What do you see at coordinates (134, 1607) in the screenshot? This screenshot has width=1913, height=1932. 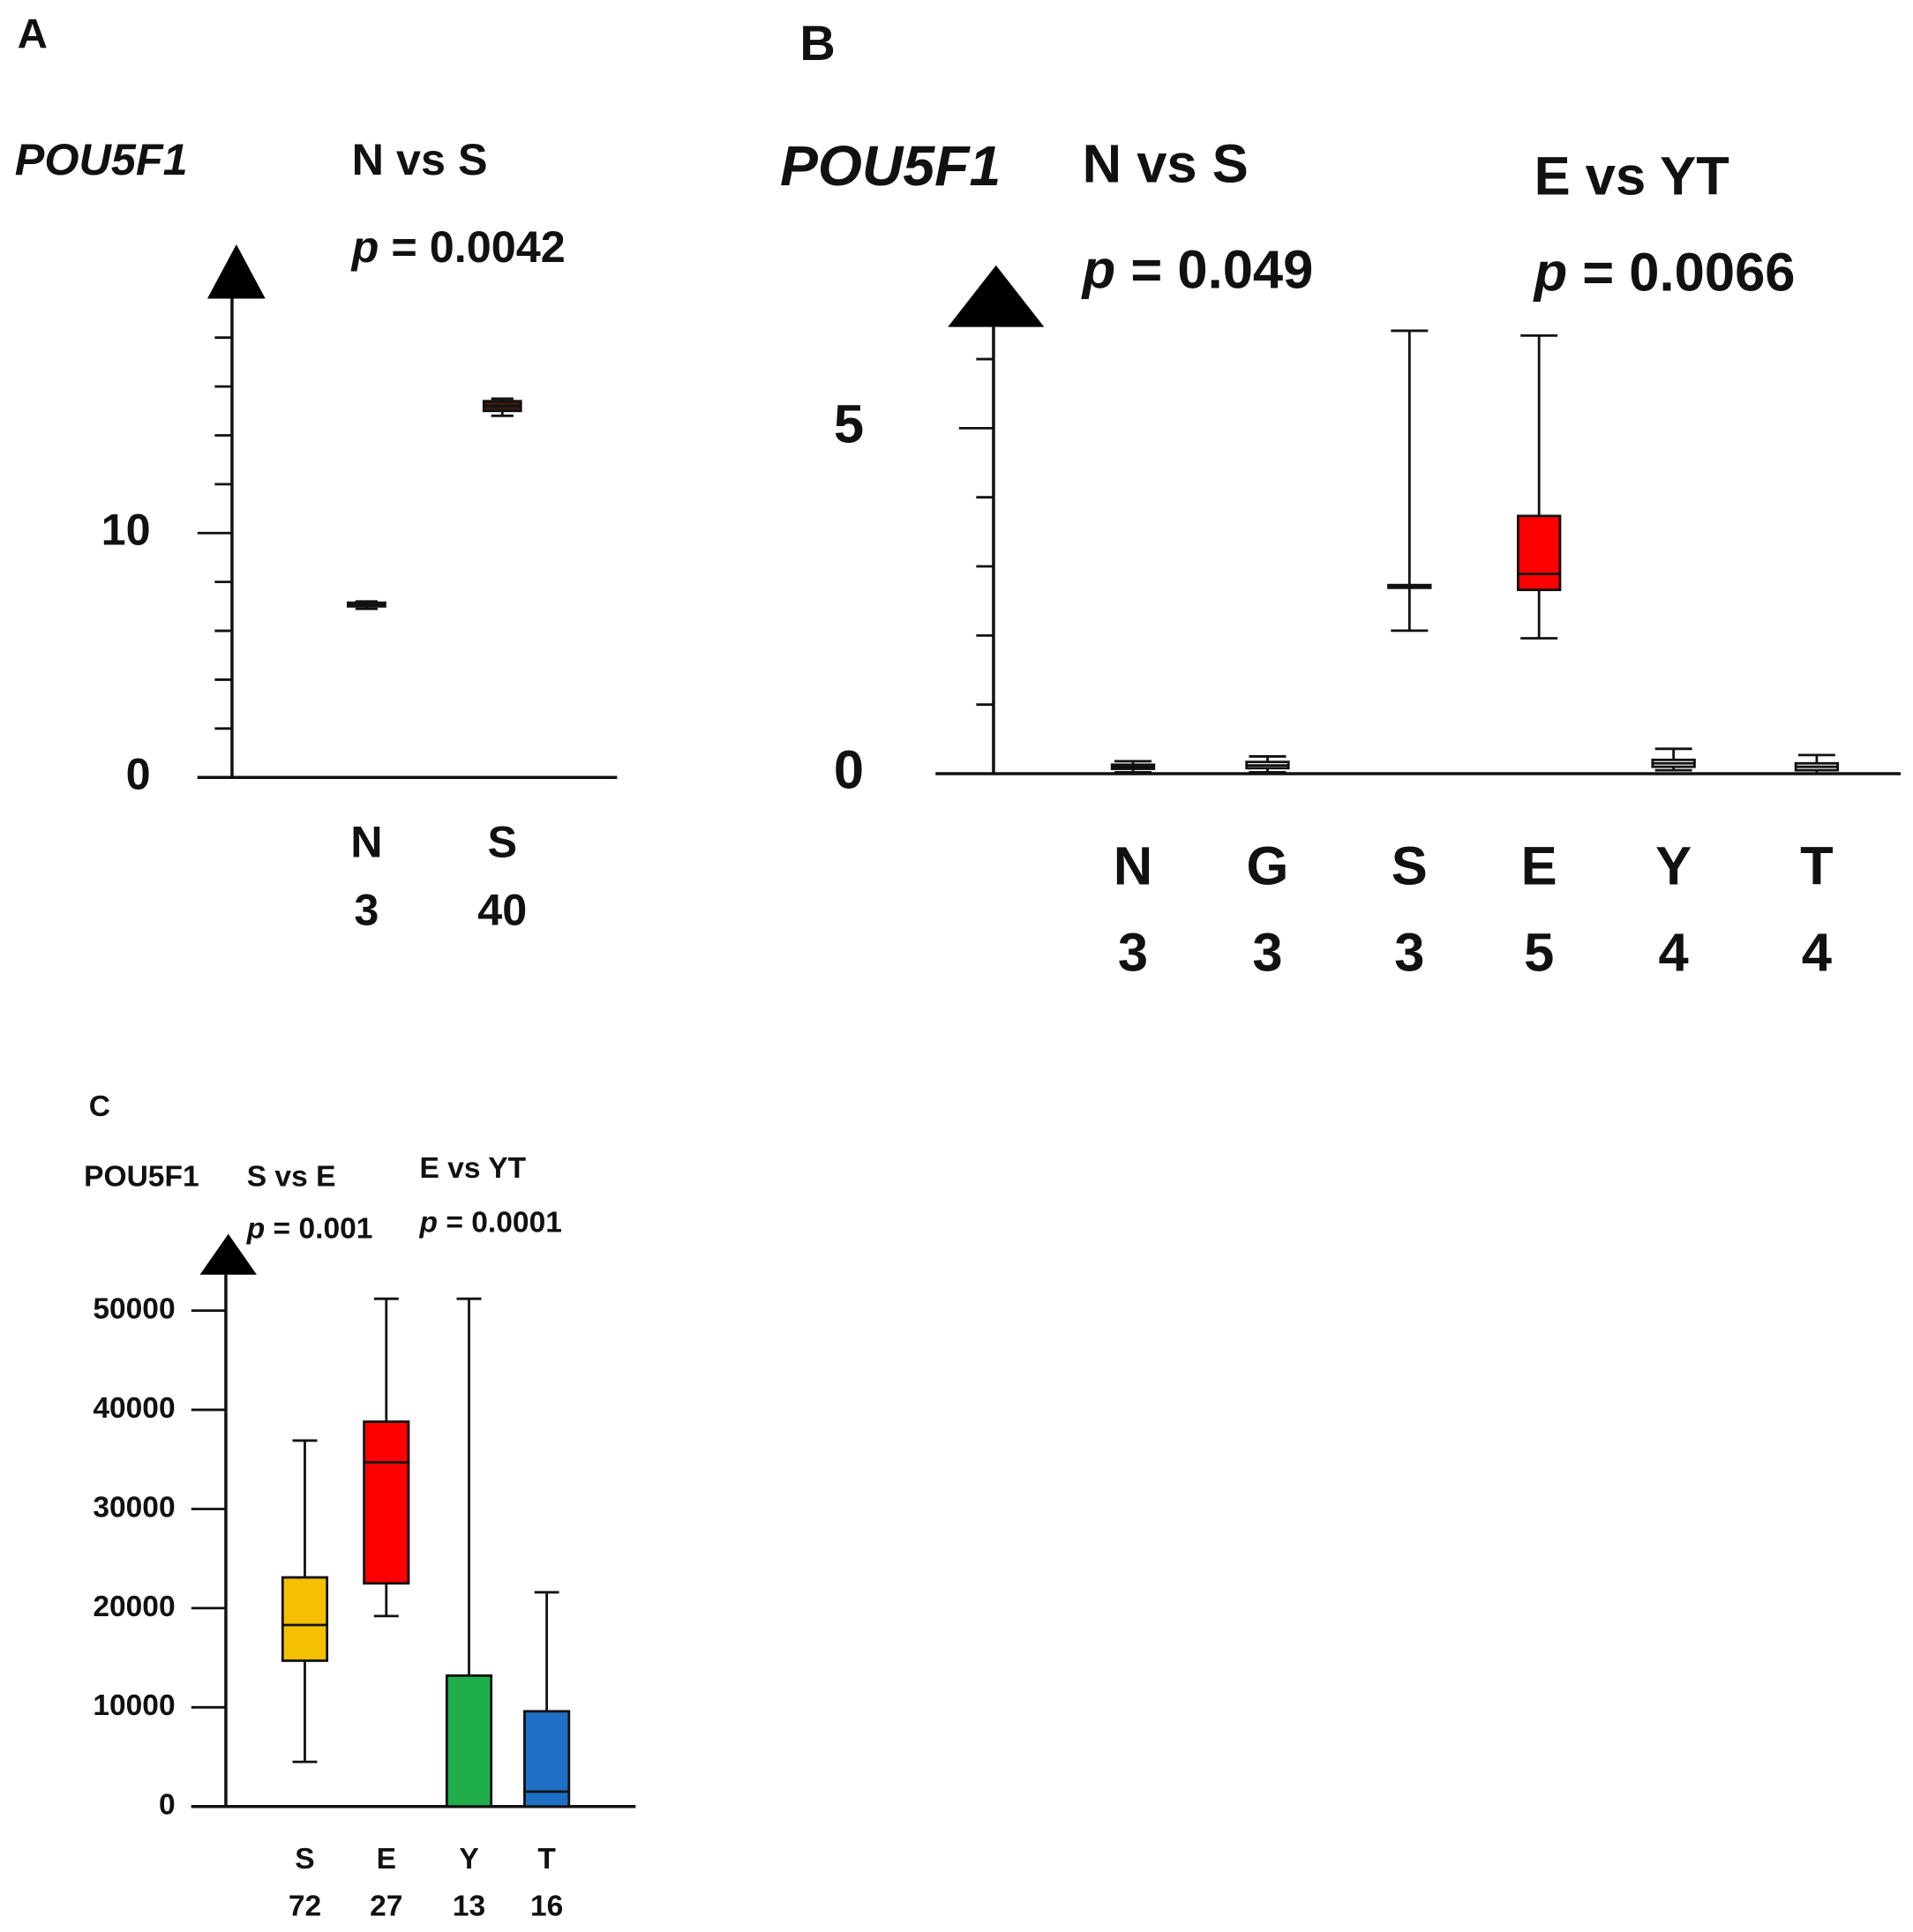 I see `y-tick-label: 20000` at bounding box center [134, 1607].